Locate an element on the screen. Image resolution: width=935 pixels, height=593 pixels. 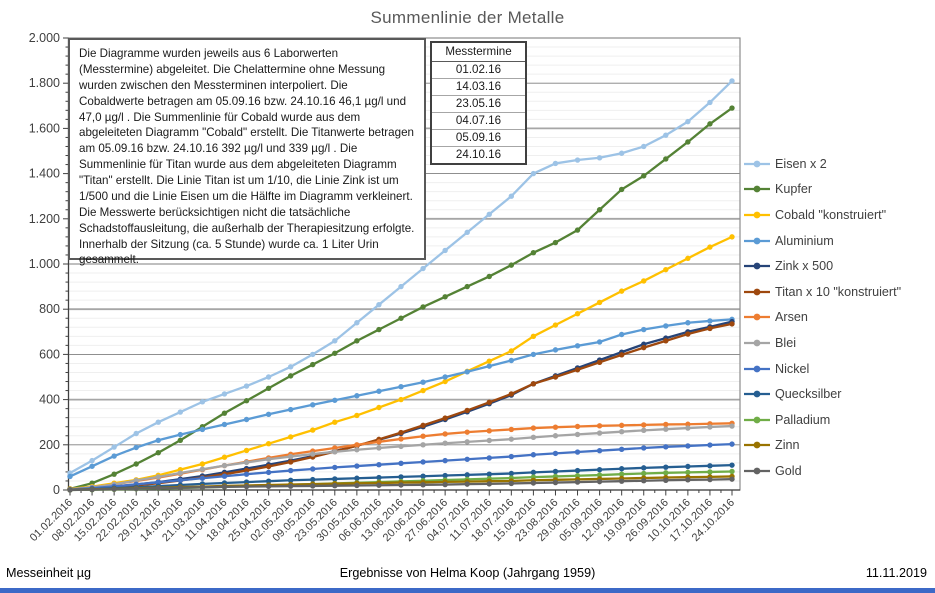
legend-item-aluminium: Aluminium is located at coordinates (822, 241).